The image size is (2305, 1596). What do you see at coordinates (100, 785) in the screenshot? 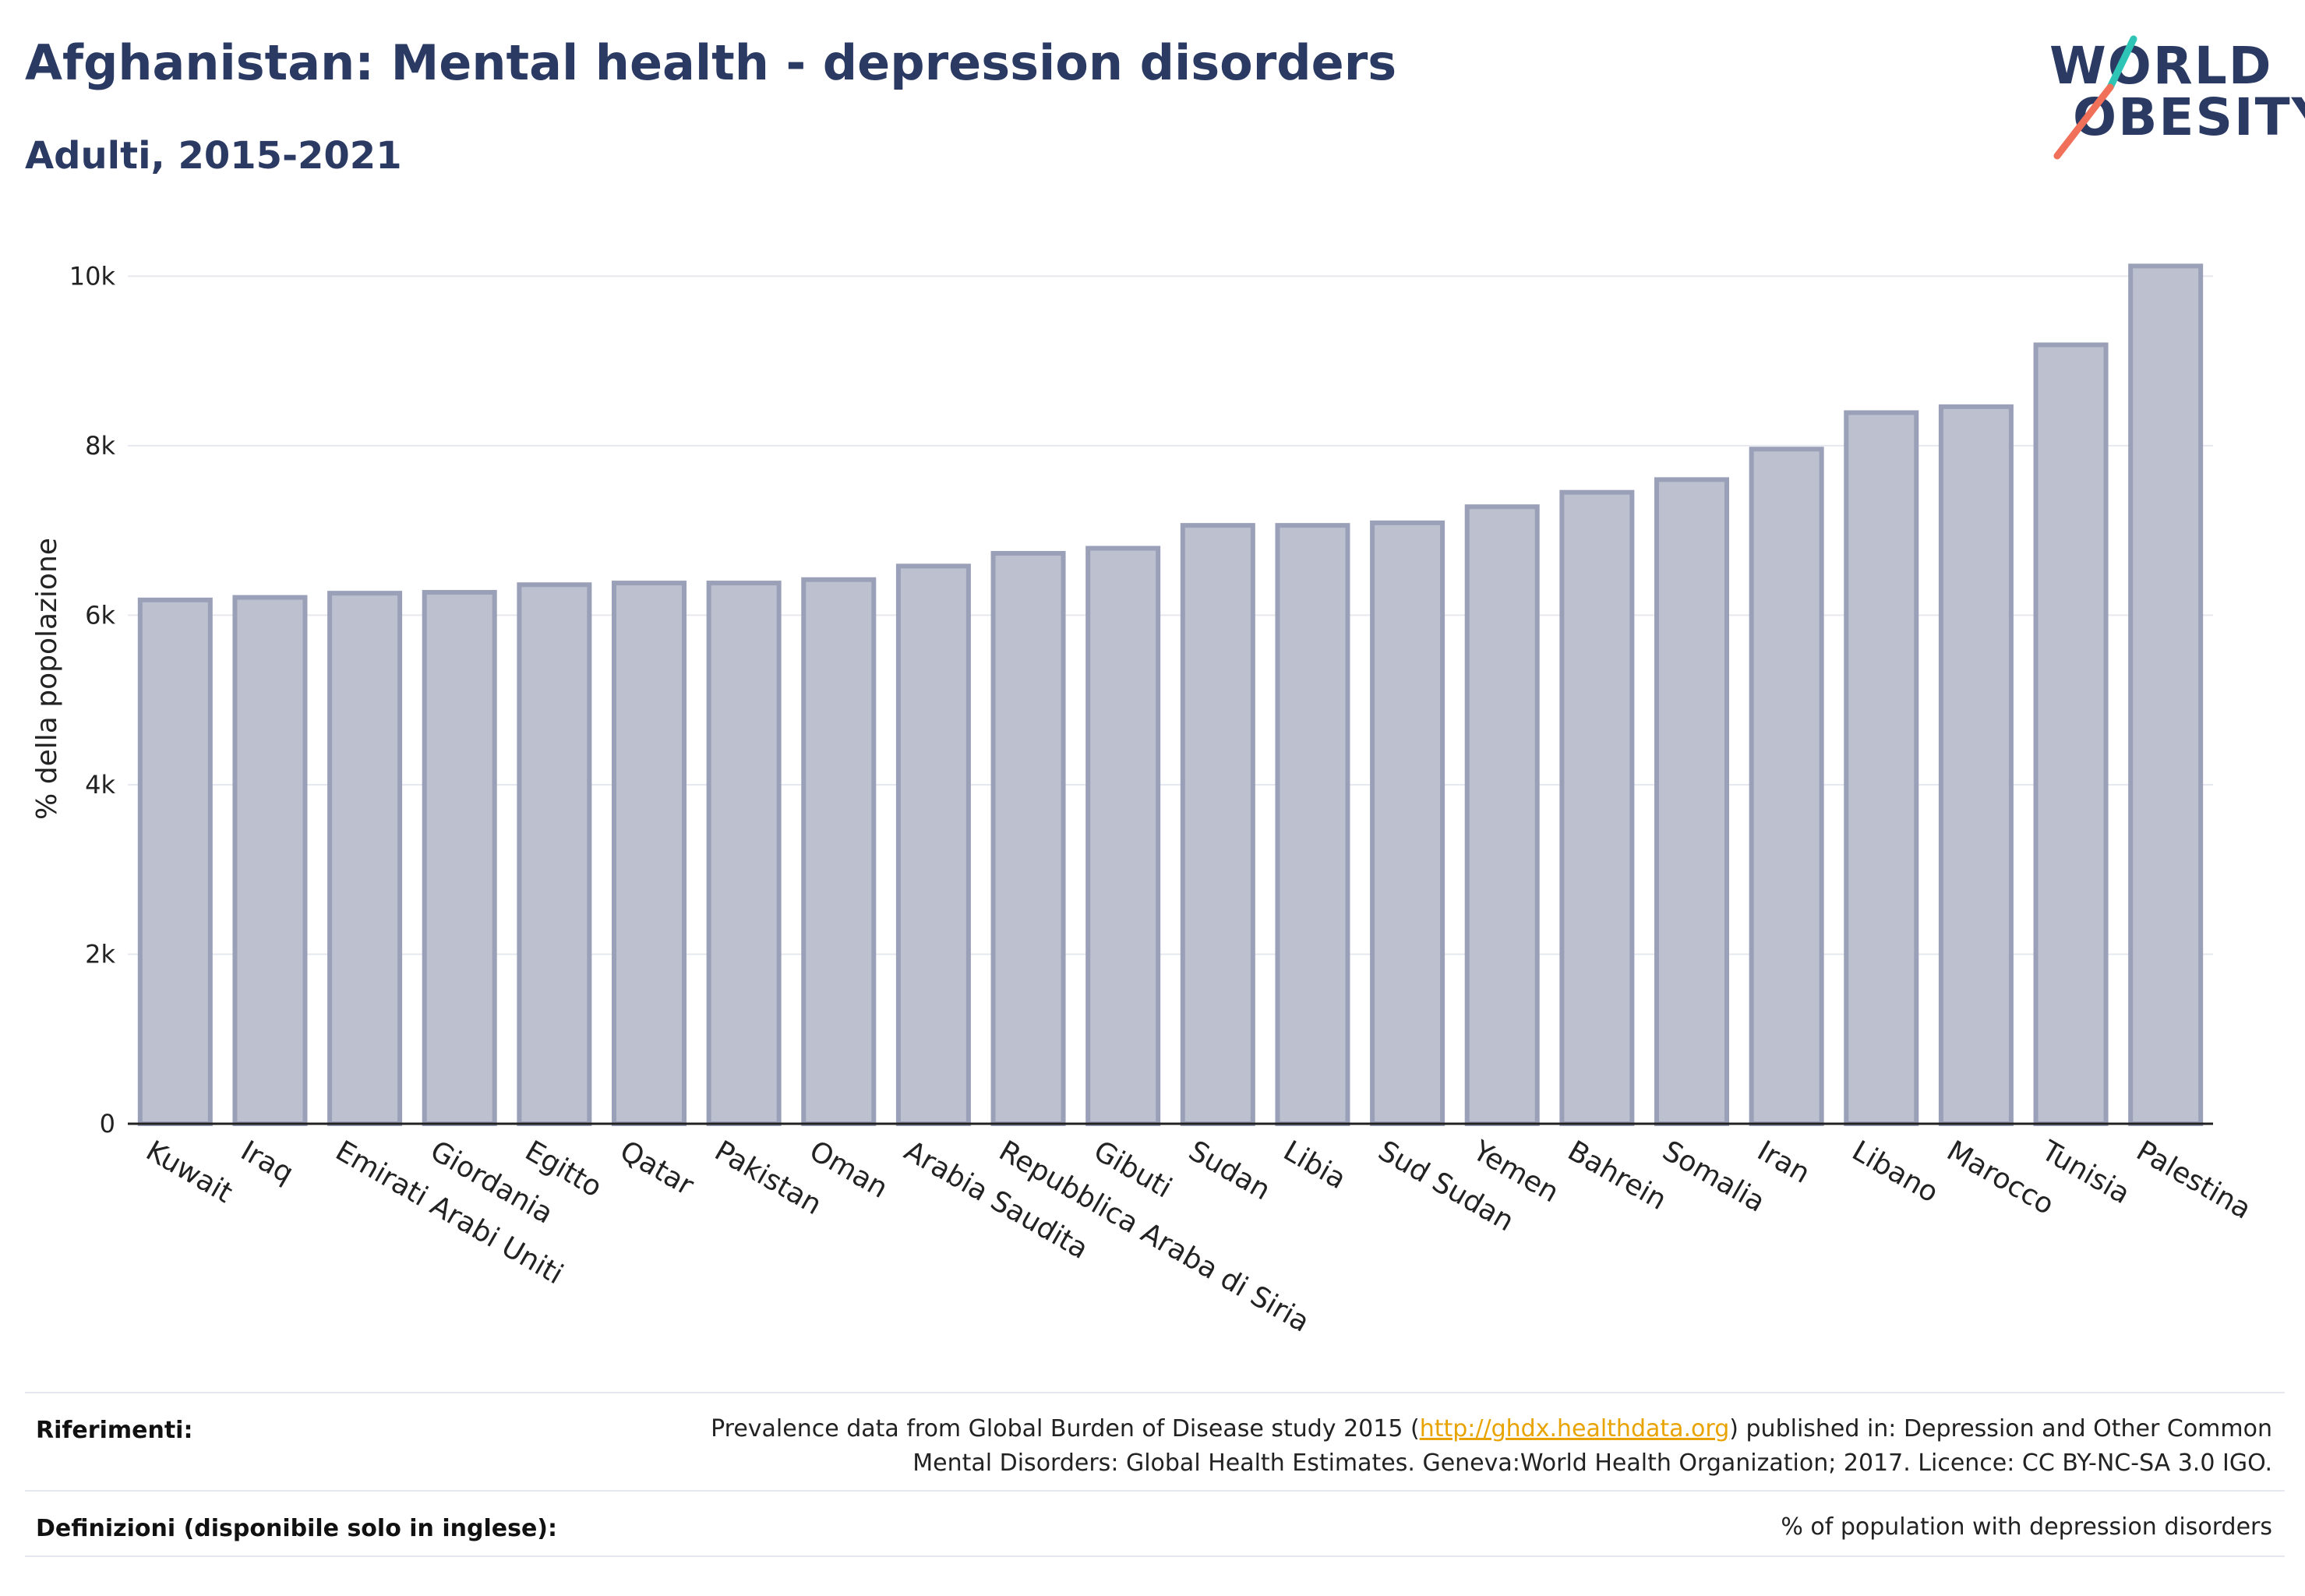
I see `y-tick-label: 4k` at bounding box center [100, 785].